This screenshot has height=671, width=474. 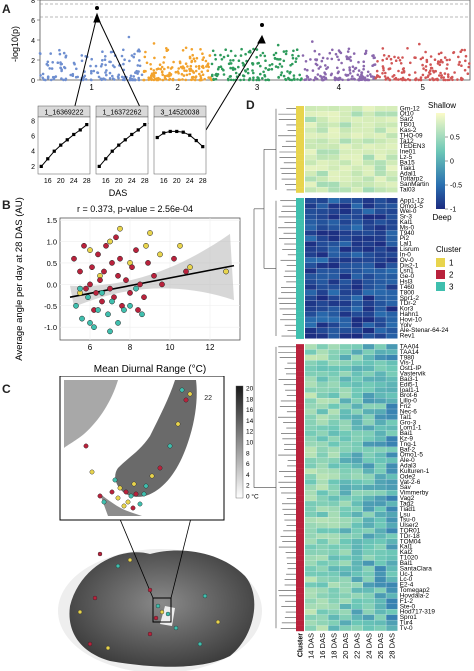 I want to click on cluster-legend-title: Cluster, so click(x=449, y=249).